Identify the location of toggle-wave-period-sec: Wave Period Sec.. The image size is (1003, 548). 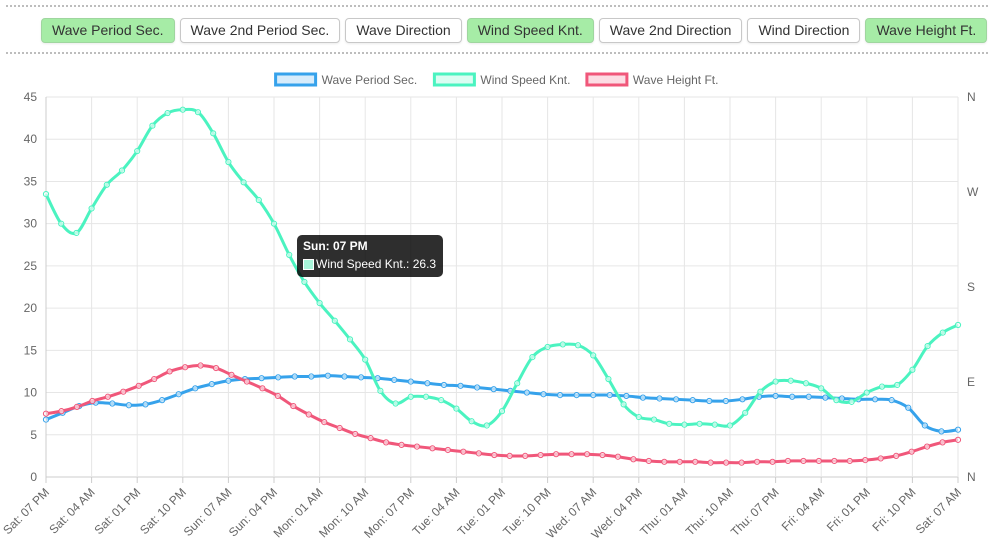
(108, 30).